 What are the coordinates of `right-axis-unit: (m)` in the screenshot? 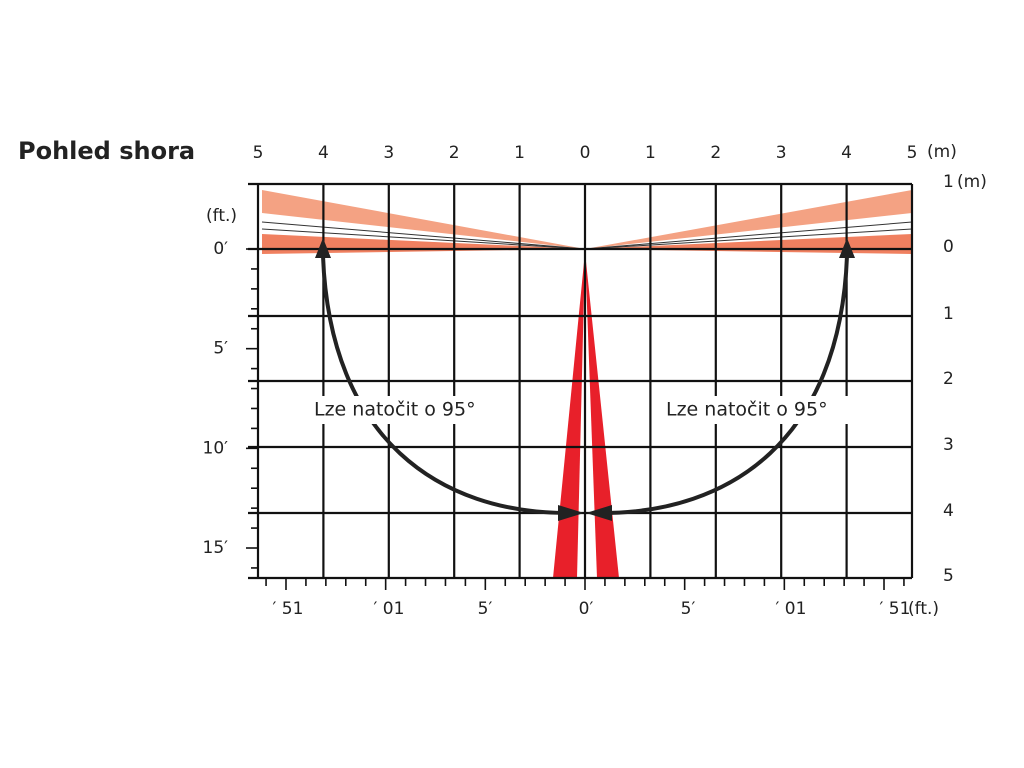 It's located at (972, 182).